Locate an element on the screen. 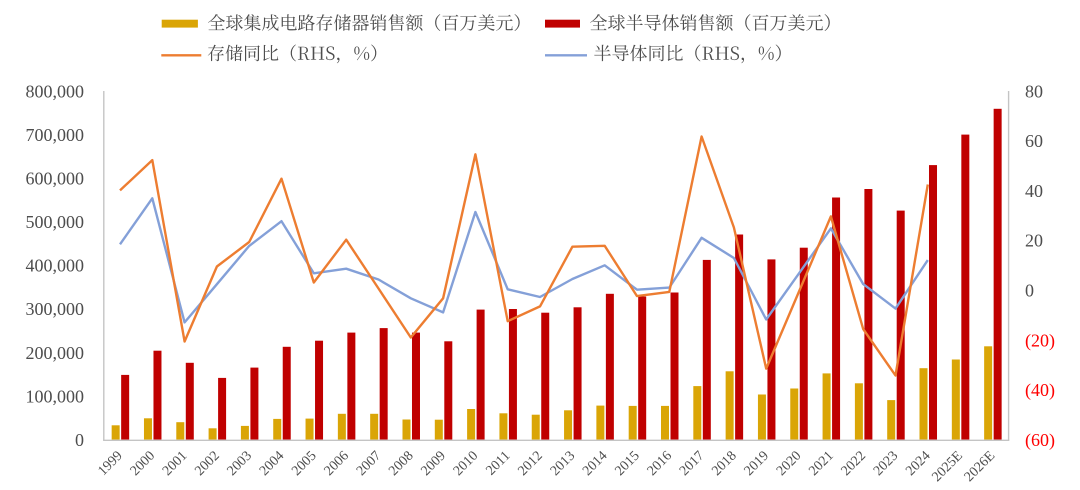  svg-text: 500,000 is located at coordinates (55, 222).